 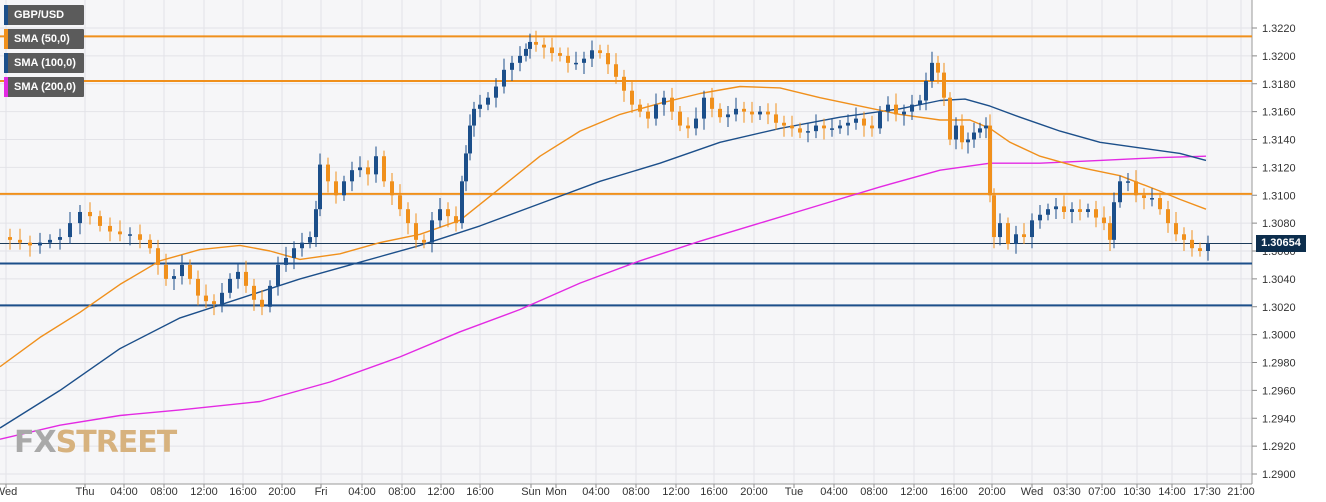 What do you see at coordinates (1279, 196) in the screenshot?
I see `y-tick-label: 1.3100` at bounding box center [1279, 196].